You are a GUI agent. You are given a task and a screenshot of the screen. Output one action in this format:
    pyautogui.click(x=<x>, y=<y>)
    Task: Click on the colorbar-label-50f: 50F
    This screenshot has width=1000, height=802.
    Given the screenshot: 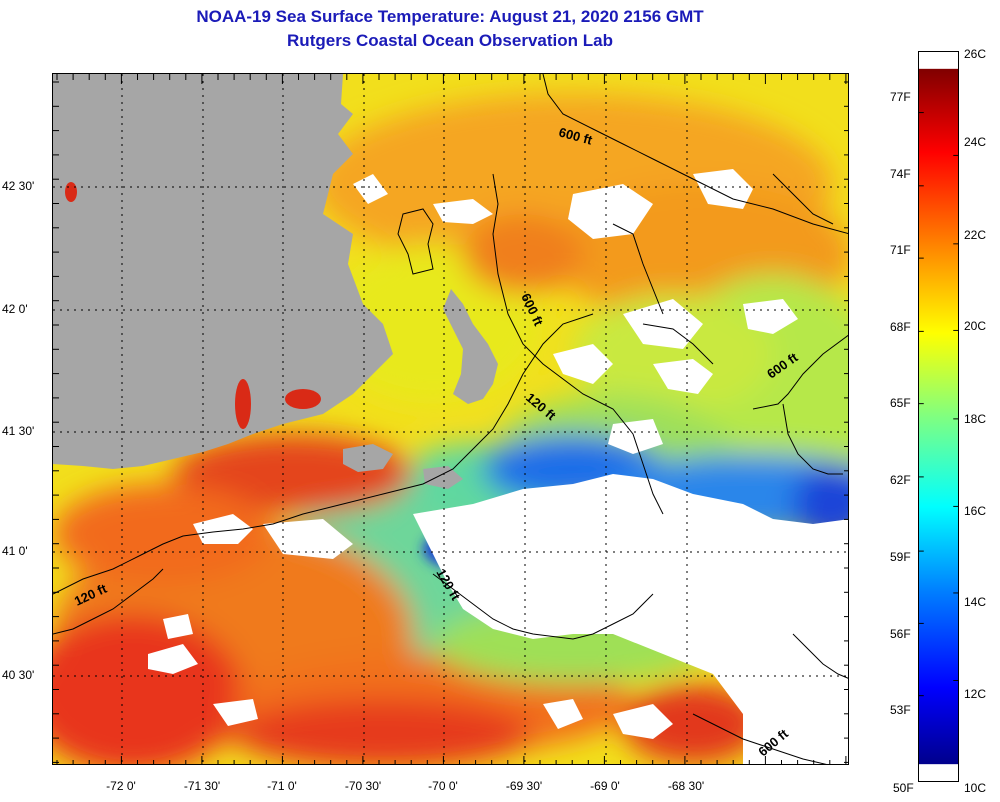 What is the action you would take?
    pyautogui.click(x=903, y=788)
    